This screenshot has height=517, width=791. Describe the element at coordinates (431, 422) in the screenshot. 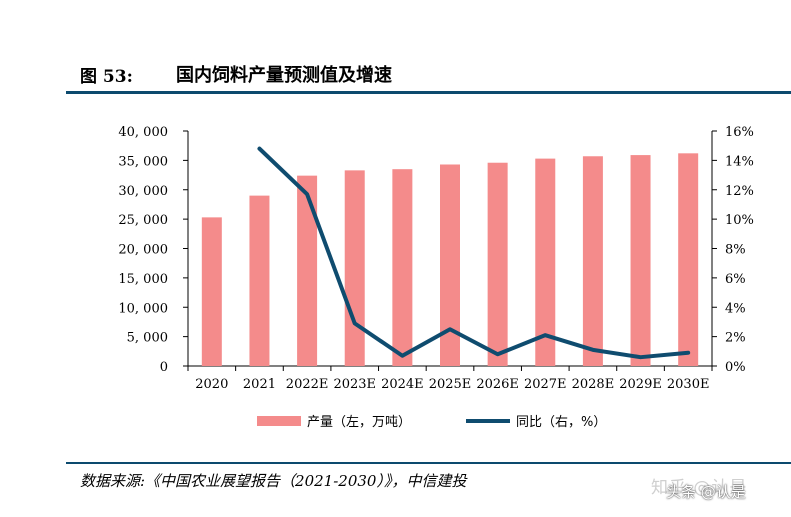

I see `legend: 产量（左，万吨） 同比（右，%）` at that location.